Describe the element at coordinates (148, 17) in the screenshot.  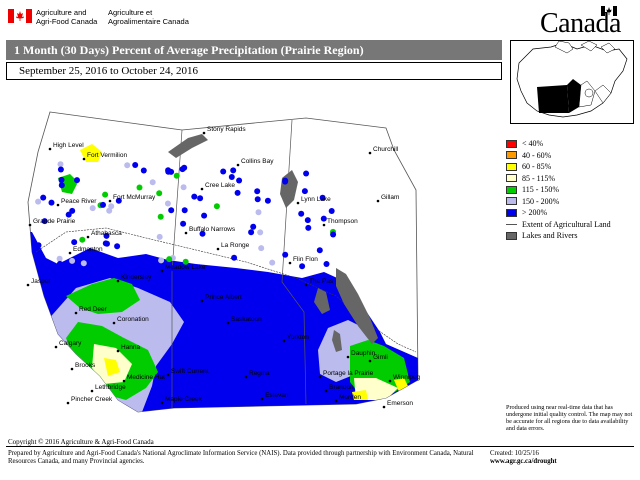
I see `department-name-fr: Agriculture et Agroalimentaire Canada` at that location.